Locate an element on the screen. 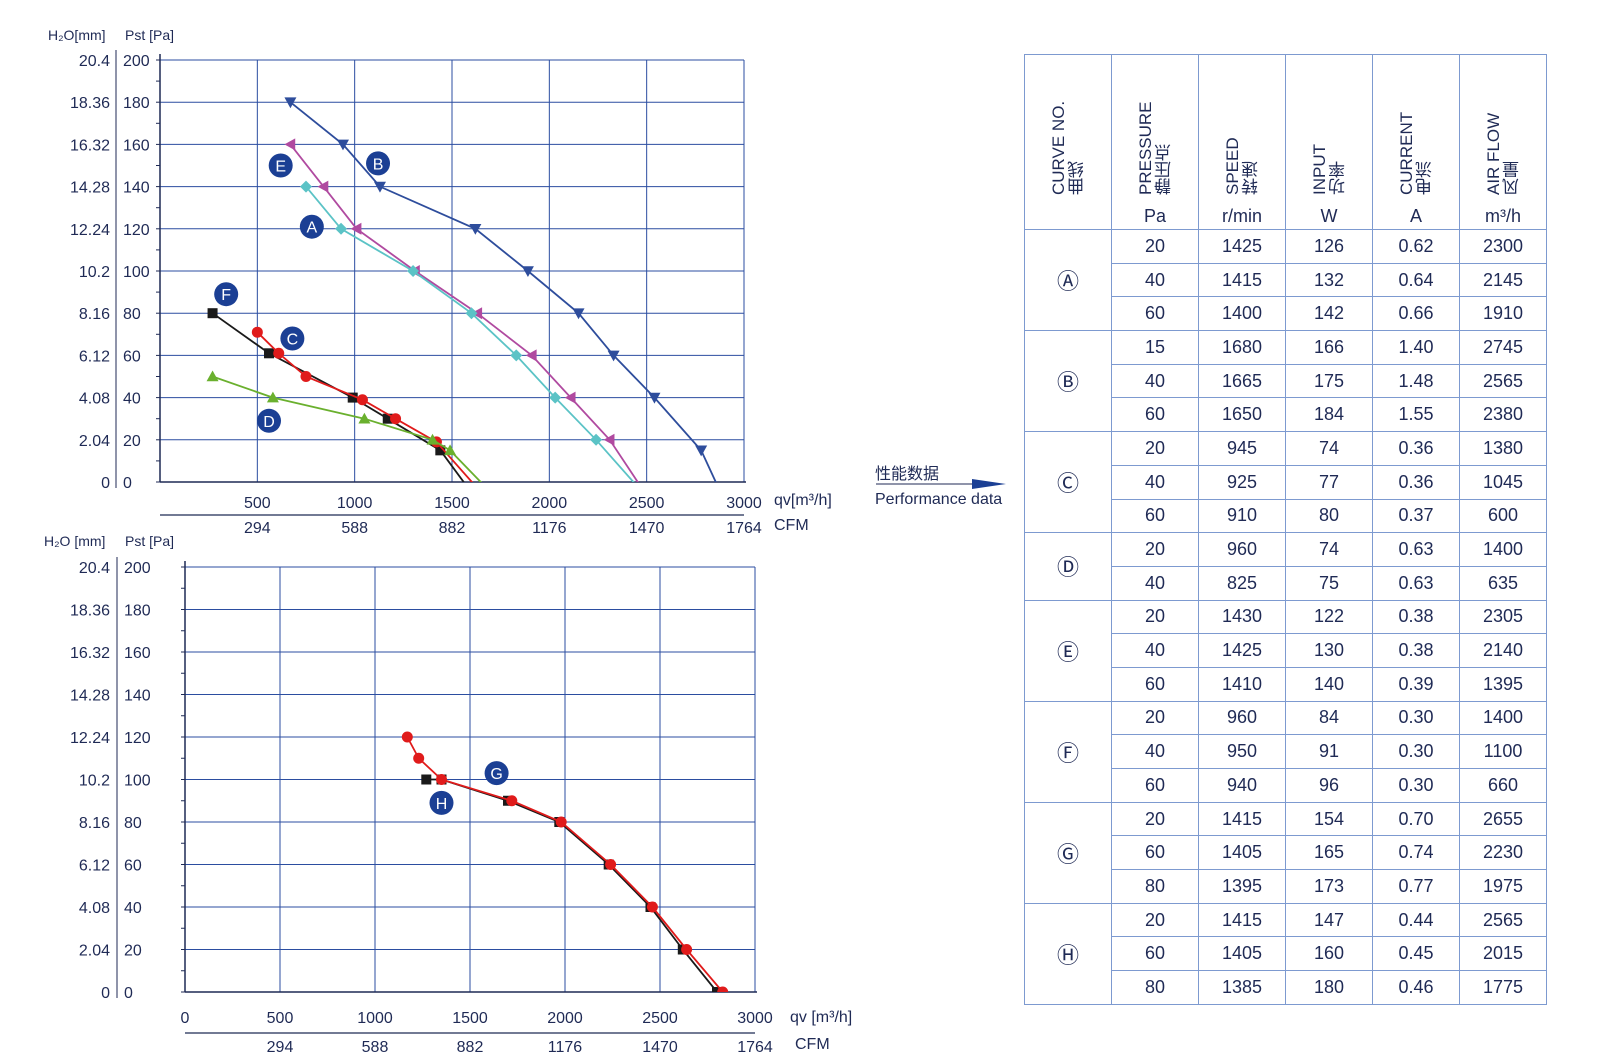 This screenshot has width=1600, height=1062. curve-badge-label: B is located at coordinates (378, 164).